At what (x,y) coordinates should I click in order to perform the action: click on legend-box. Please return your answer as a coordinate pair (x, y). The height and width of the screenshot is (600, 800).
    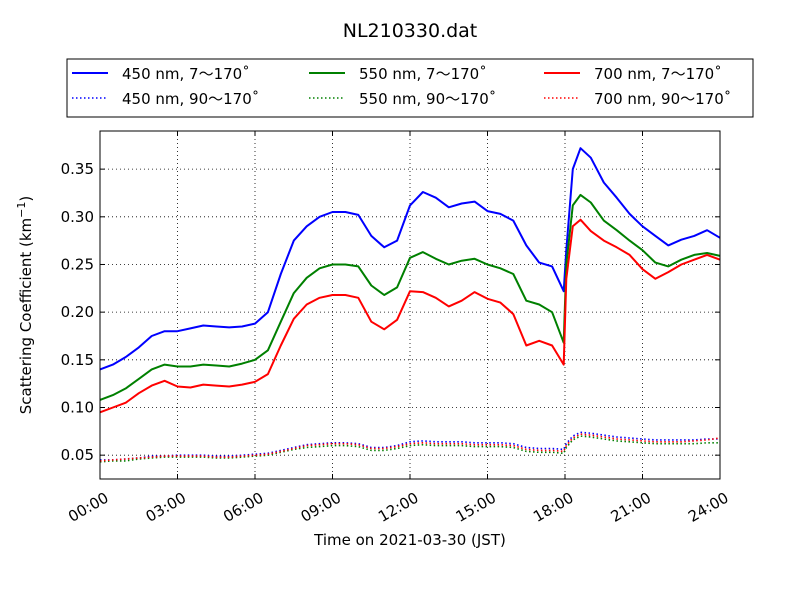
    Looking at the image, I should click on (410, 88).